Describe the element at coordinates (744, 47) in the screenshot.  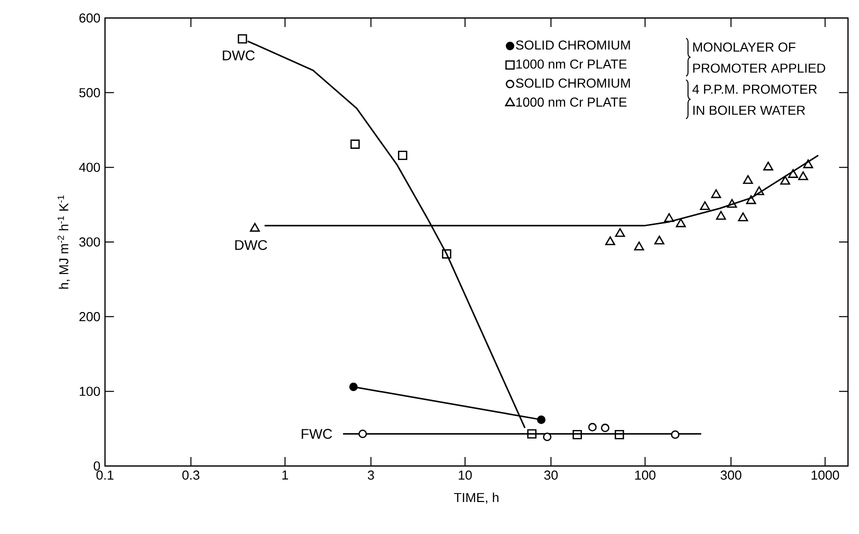
I see `annotation: MONOLAYER OF` at that location.